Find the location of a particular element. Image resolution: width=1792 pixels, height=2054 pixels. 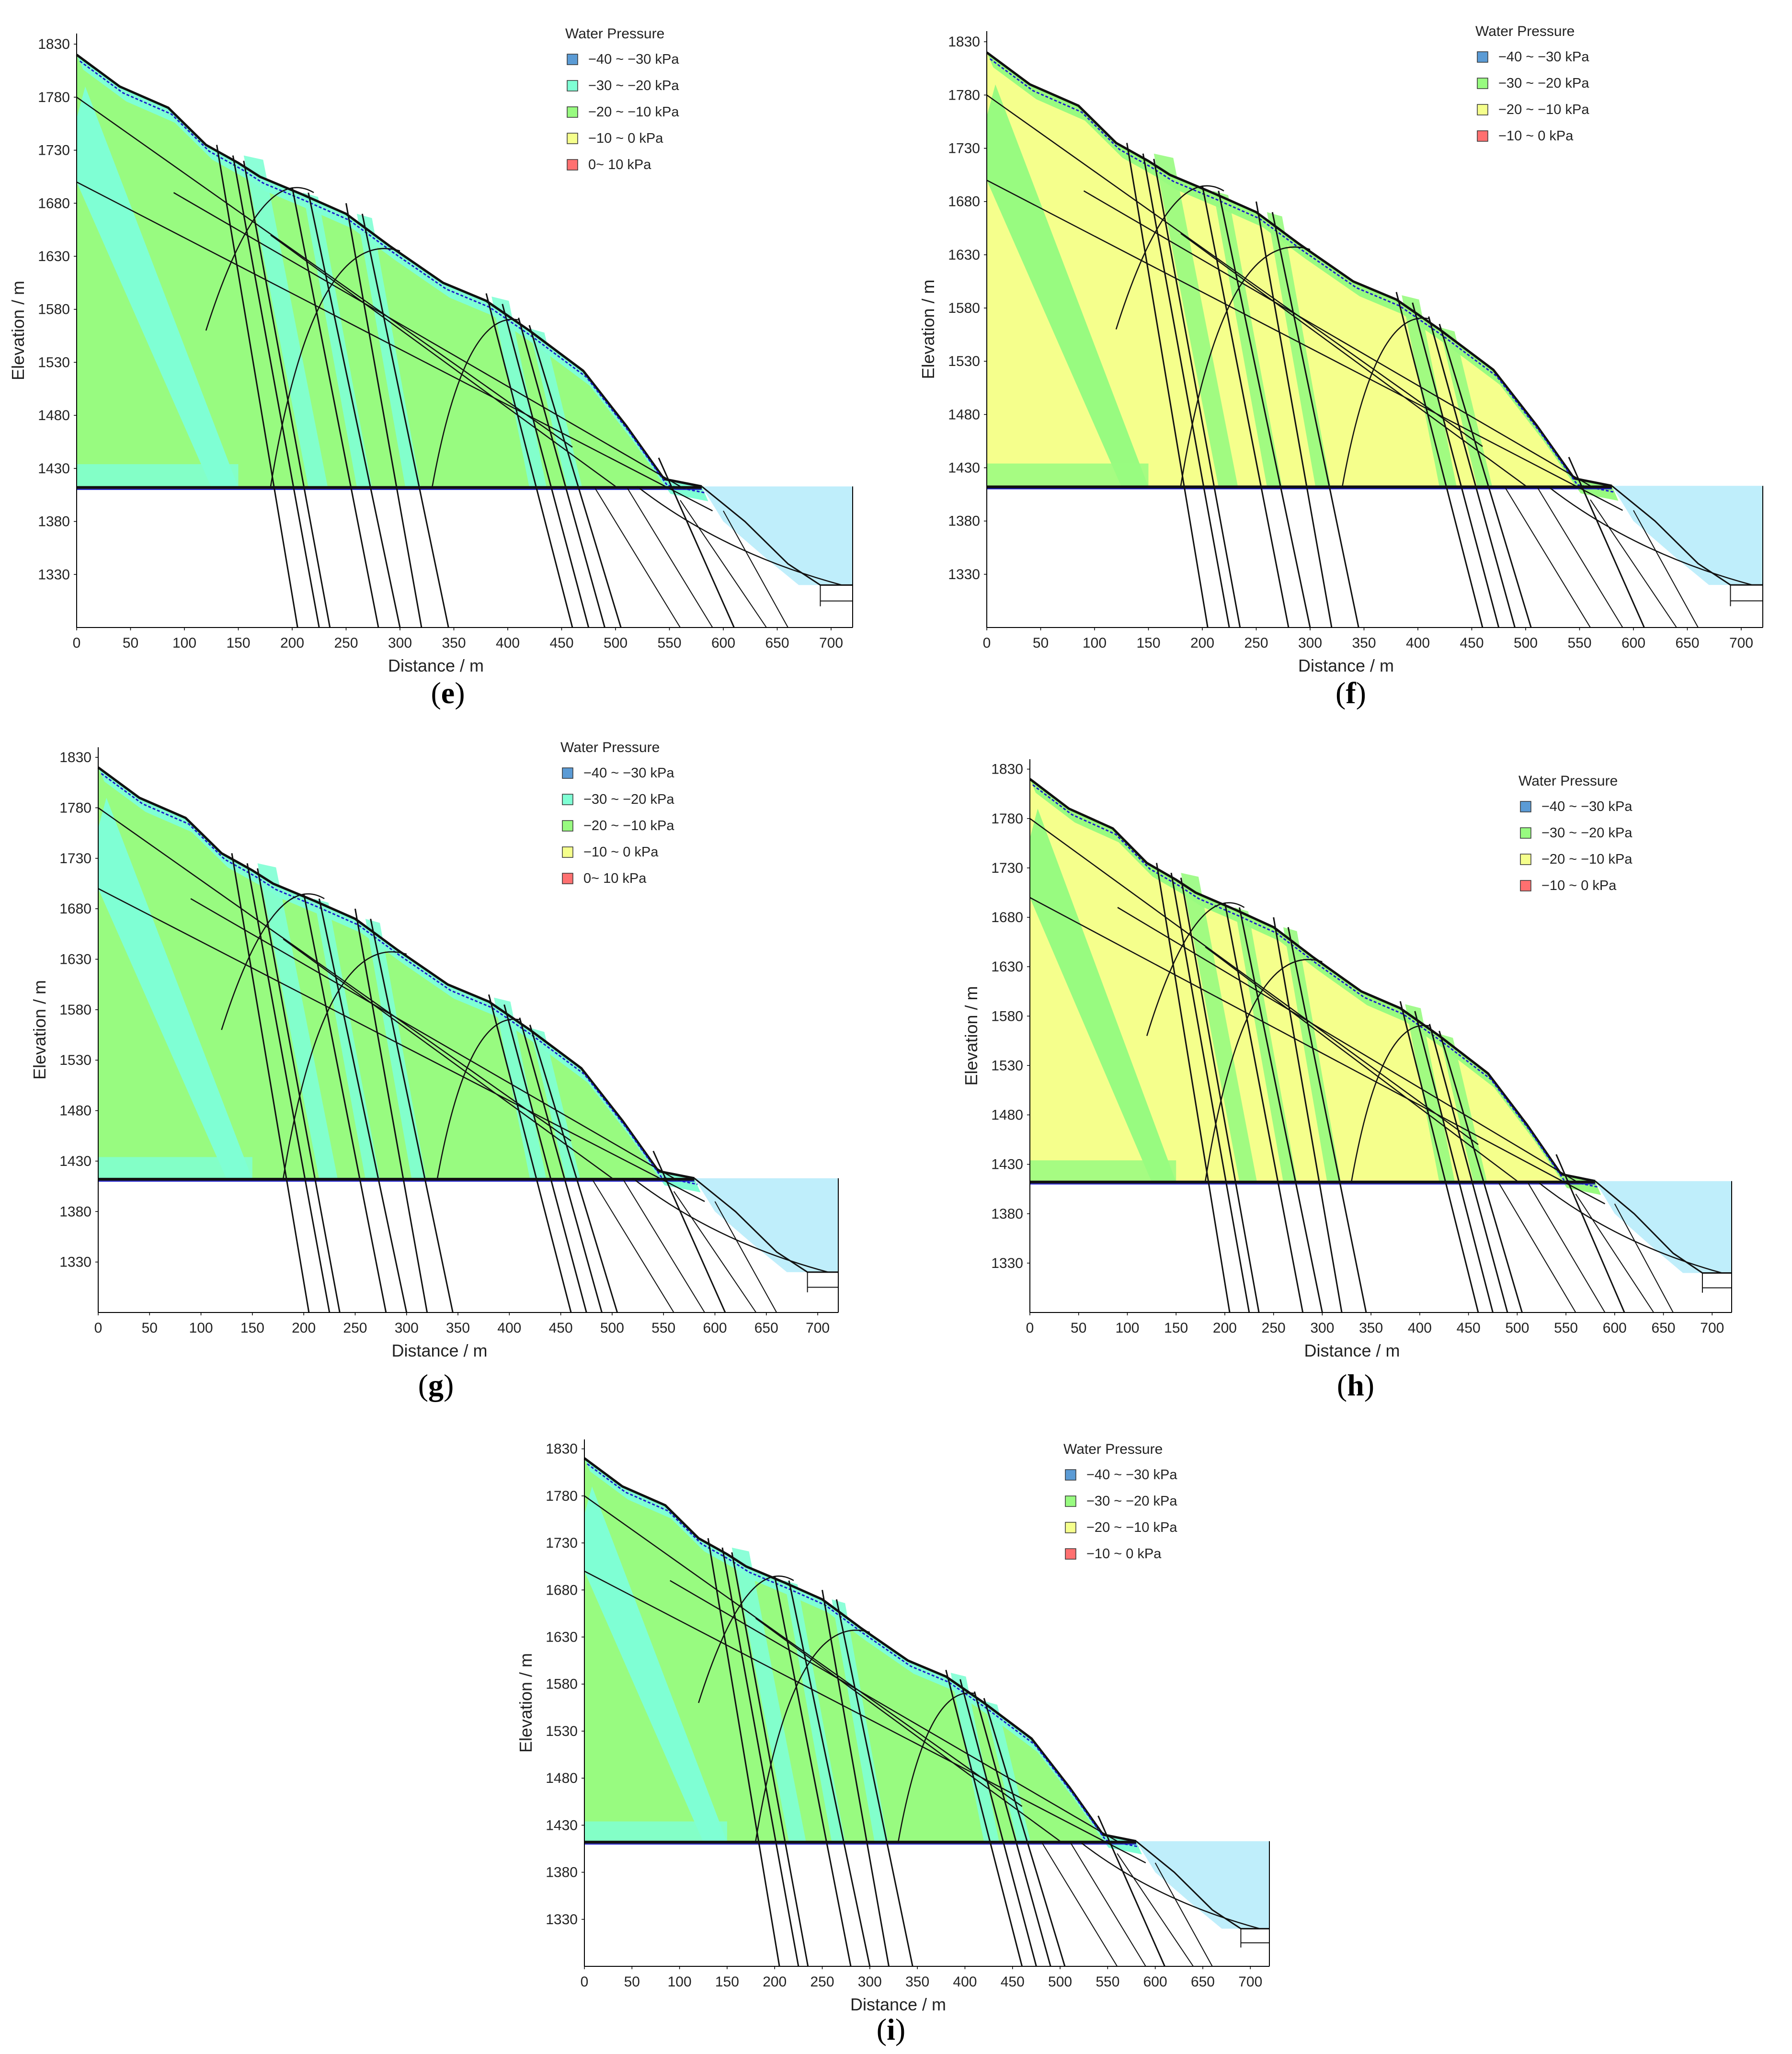

x-tick-label: 550 is located at coordinates (1579, 643).